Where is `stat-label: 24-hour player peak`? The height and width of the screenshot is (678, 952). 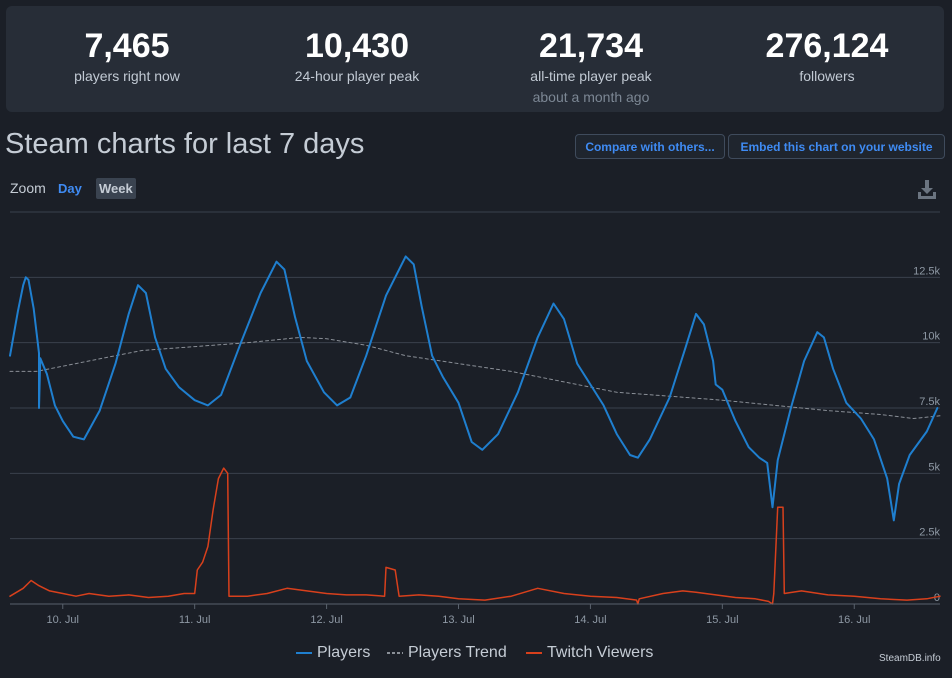
stat-label: 24-hour player peak is located at coordinates (357, 76).